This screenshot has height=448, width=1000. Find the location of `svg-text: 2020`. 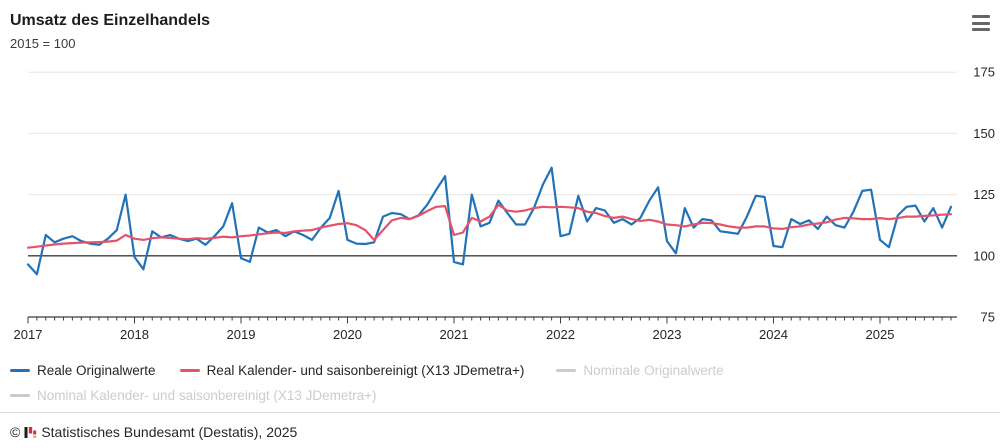

svg-text: 2020 is located at coordinates (347, 334).